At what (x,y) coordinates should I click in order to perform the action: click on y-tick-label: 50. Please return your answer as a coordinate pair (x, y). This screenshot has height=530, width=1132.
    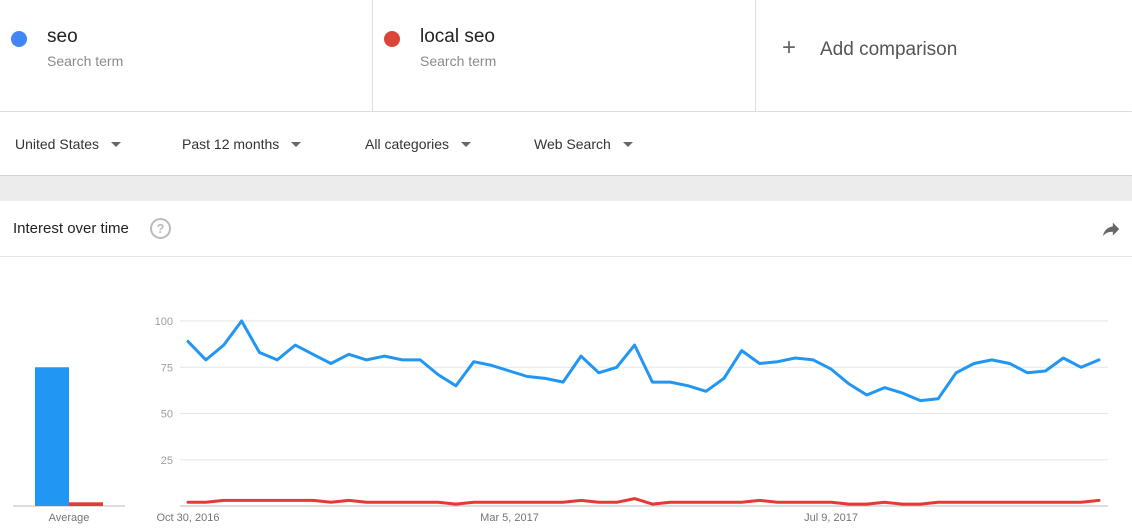
    Looking at the image, I should click on (167, 415).